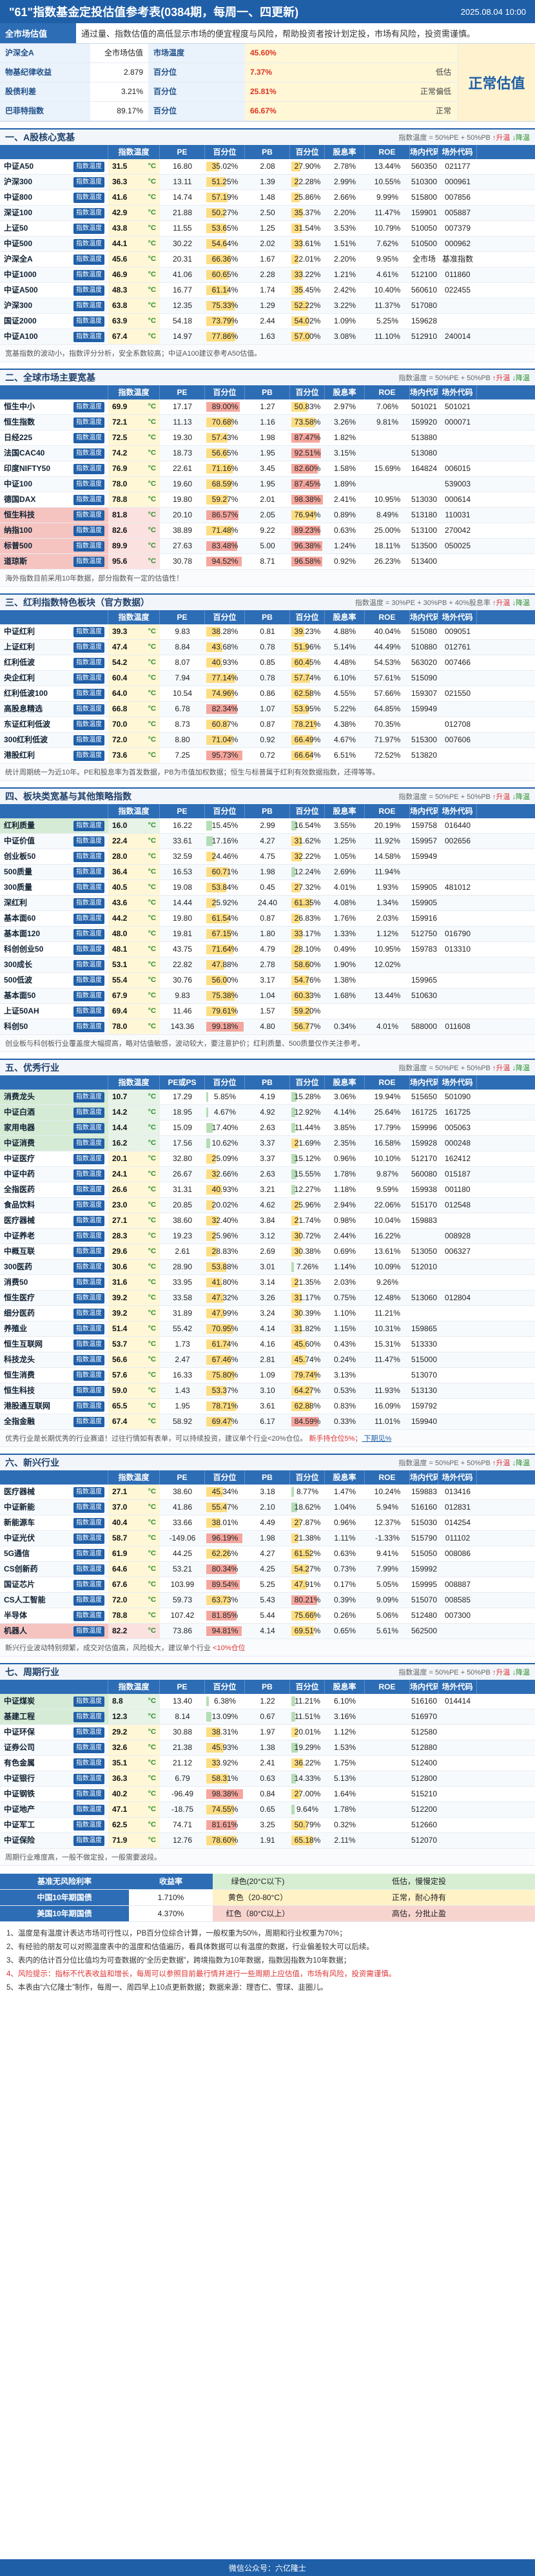  I want to click on offexchange-code: 161725, so click(457, 1112).